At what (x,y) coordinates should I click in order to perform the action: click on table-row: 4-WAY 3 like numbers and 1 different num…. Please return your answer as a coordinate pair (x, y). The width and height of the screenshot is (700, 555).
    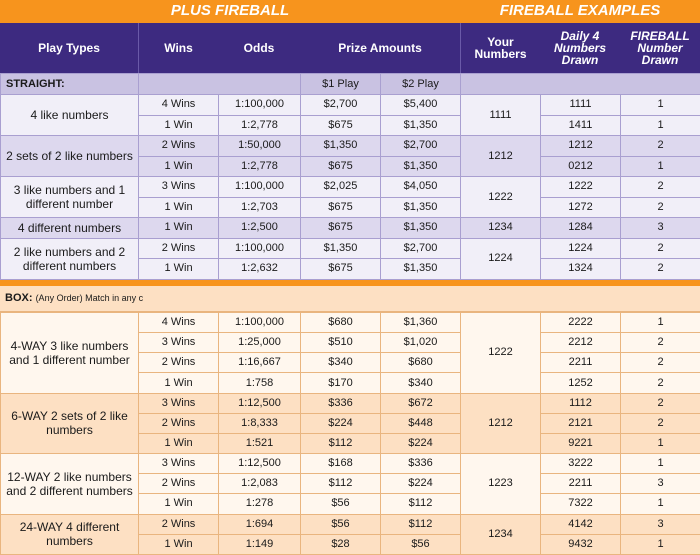
    Looking at the image, I should click on (350, 352).